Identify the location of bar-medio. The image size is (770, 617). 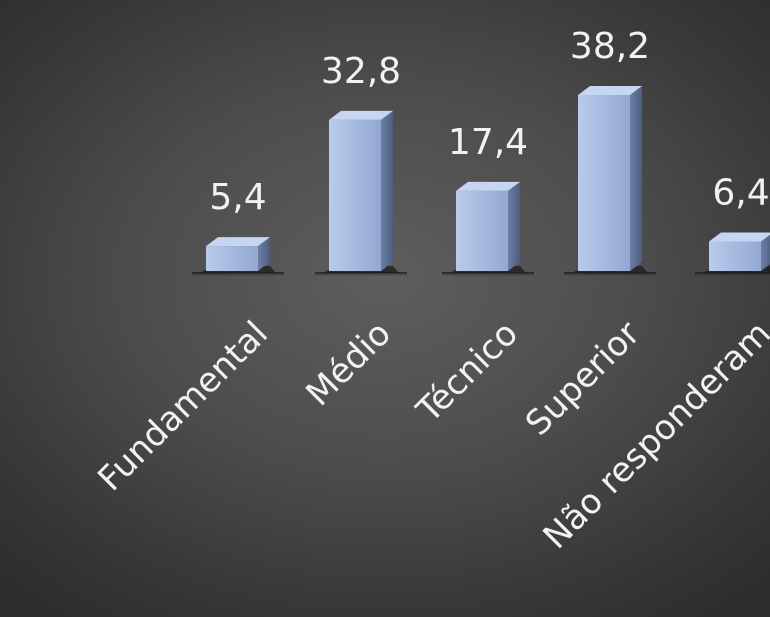
(361, 190).